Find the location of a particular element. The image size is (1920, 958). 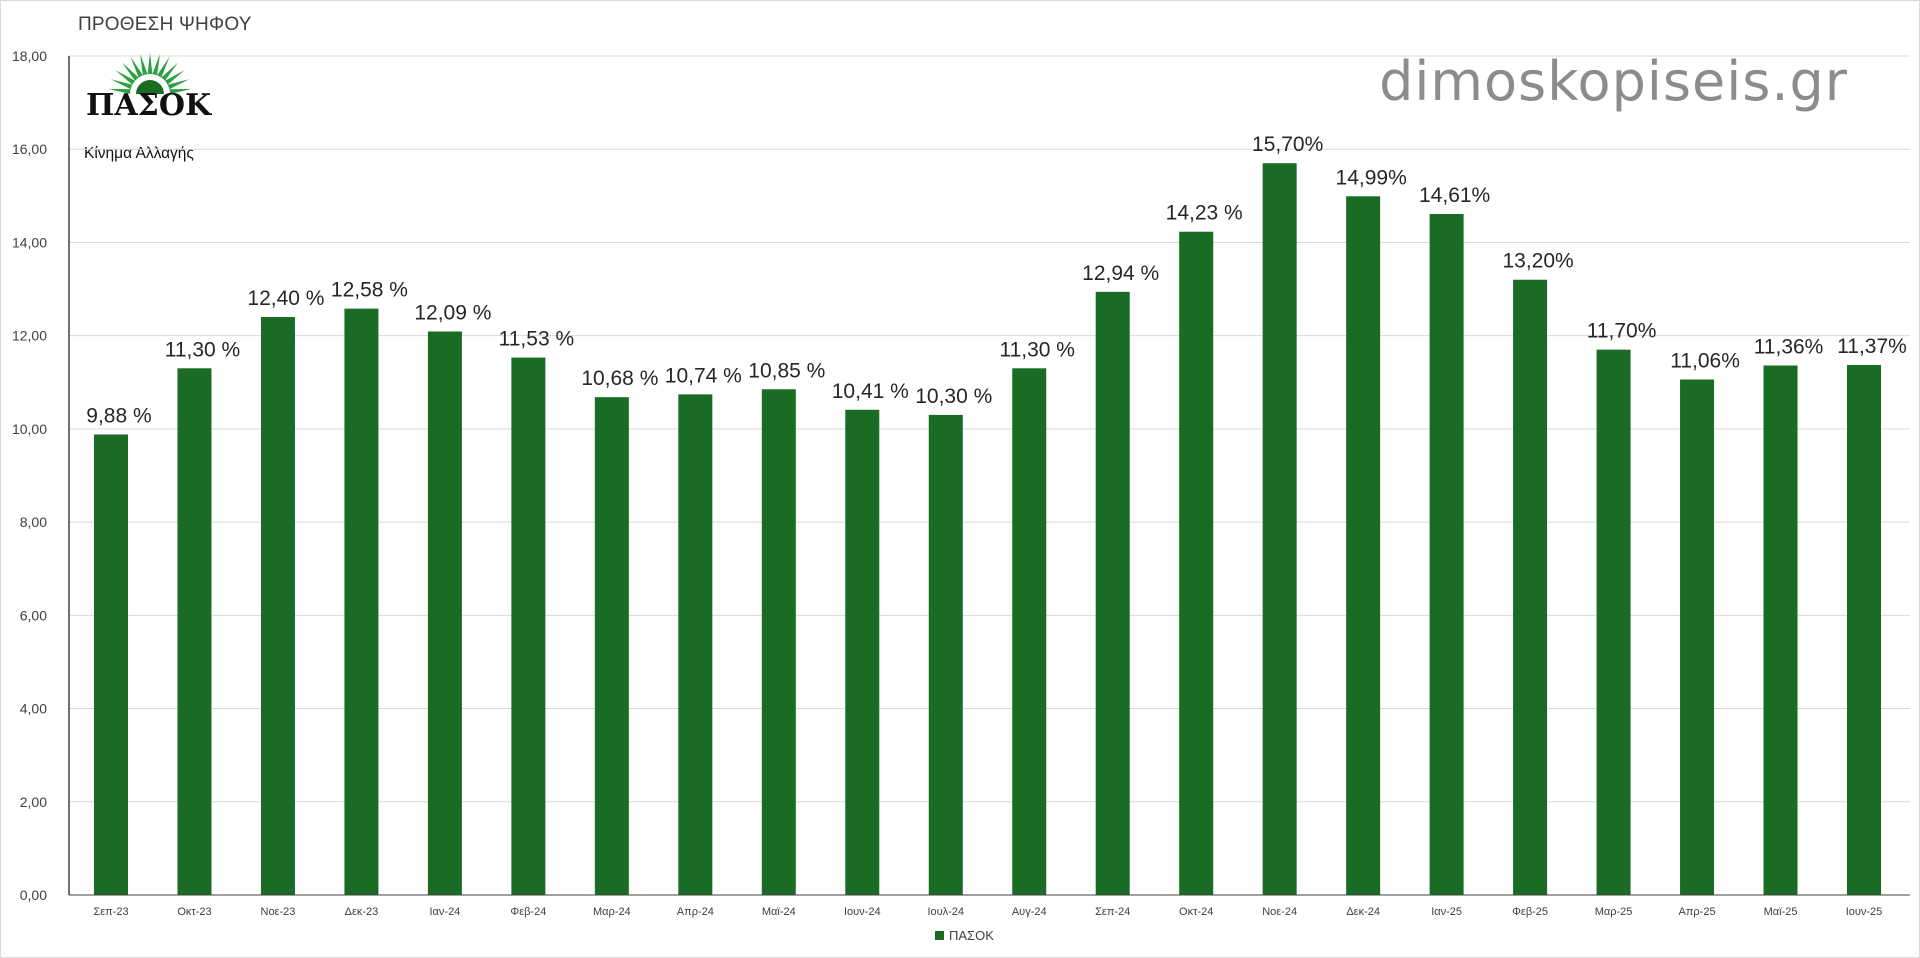

data-label: 11,70% is located at coordinates (1622, 331).